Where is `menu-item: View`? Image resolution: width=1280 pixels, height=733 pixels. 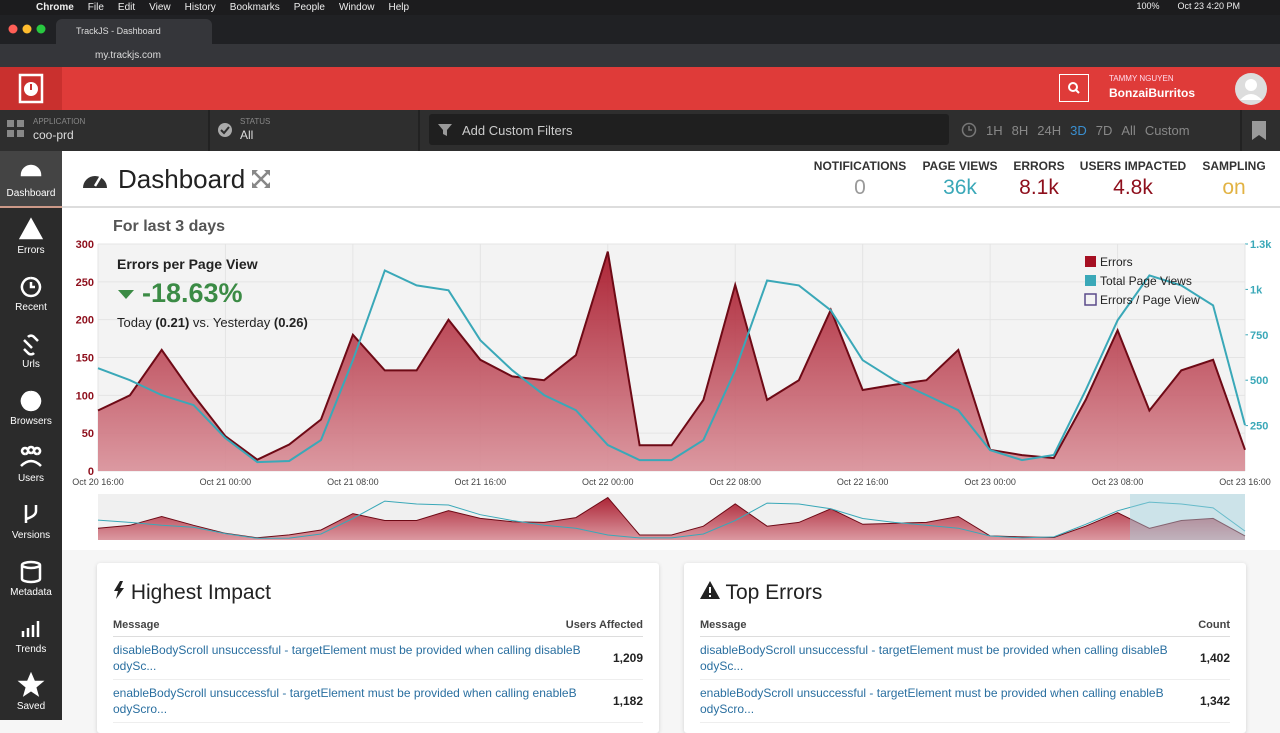
menu-item: View is located at coordinates (160, 7).